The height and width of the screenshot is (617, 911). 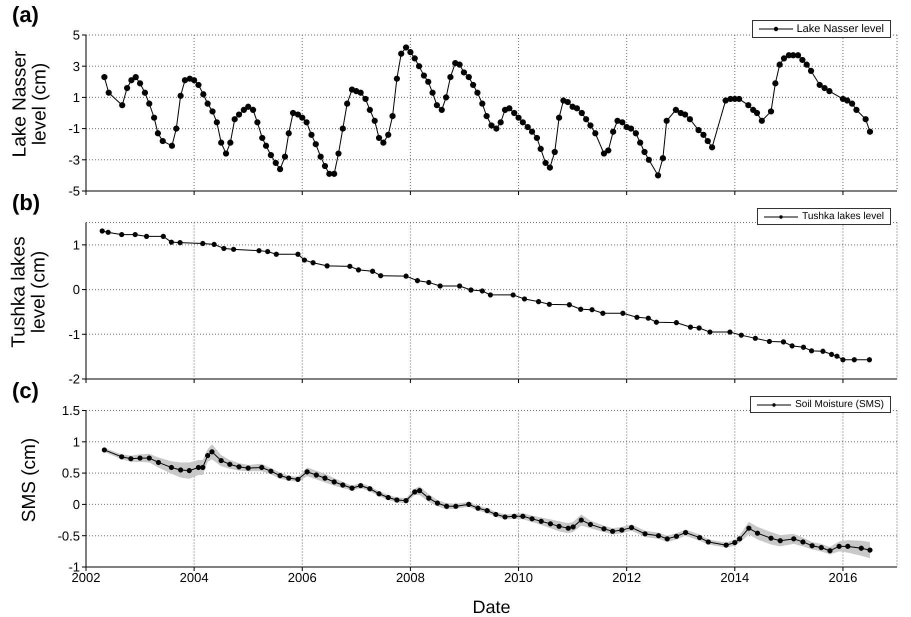 I want to click on x-tick-label: 2006, so click(x=302, y=578).